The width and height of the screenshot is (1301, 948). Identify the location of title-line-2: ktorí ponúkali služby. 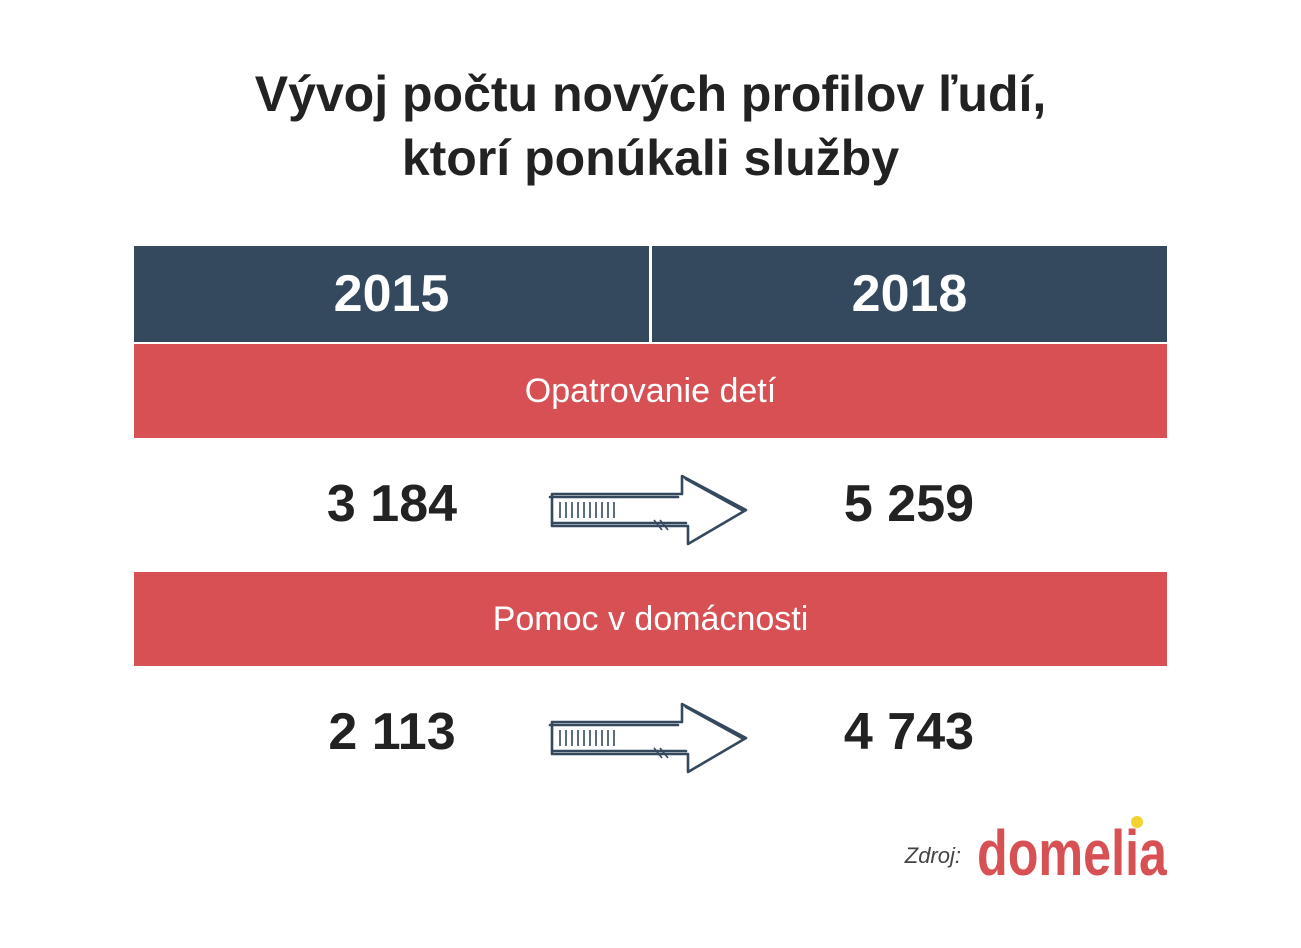
(650, 158).